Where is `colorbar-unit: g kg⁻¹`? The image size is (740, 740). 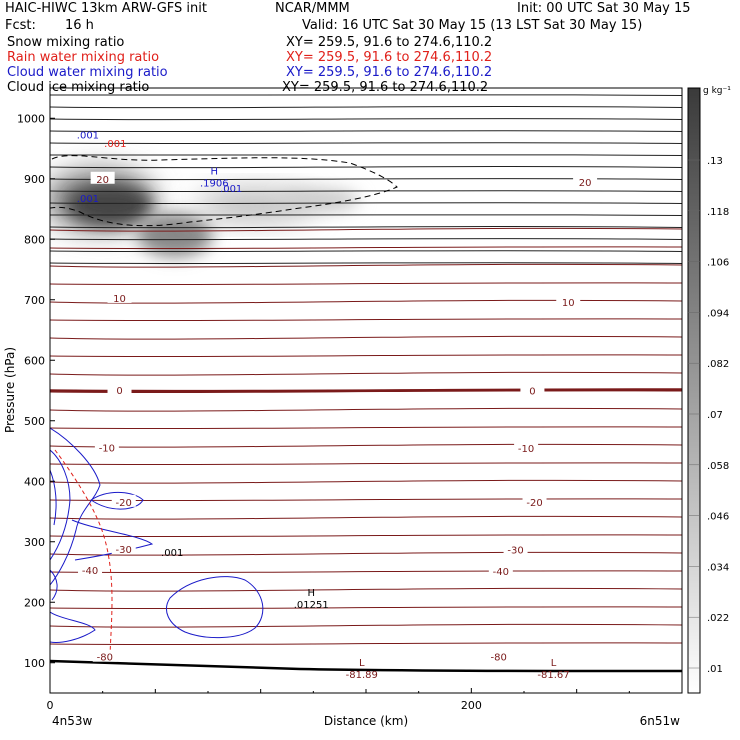
colorbar-unit: g kg⁻¹ is located at coordinates (717, 91).